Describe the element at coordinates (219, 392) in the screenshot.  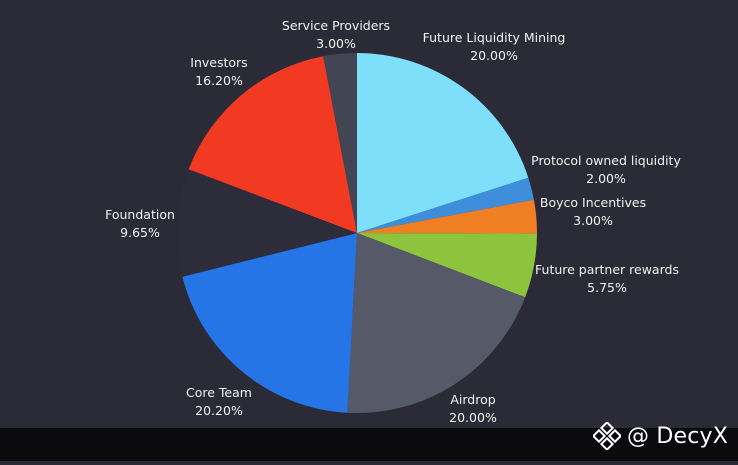
I see `slice-label: Core Team` at that location.